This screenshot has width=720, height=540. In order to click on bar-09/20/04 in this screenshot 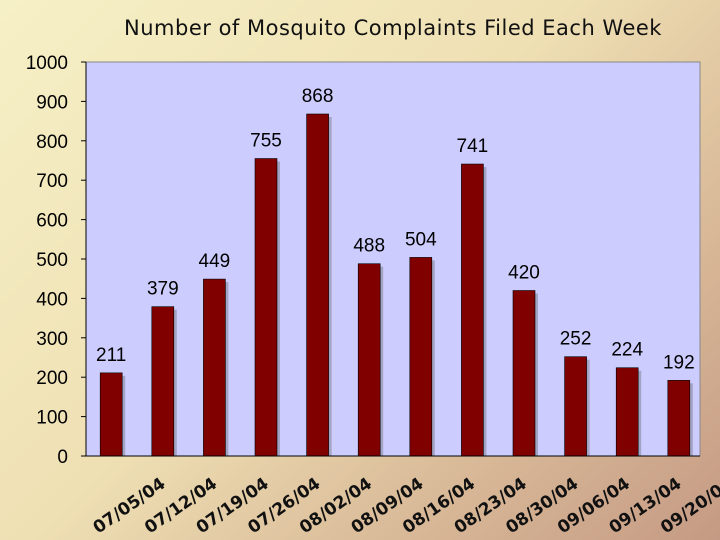, I will do `click(679, 418)`.